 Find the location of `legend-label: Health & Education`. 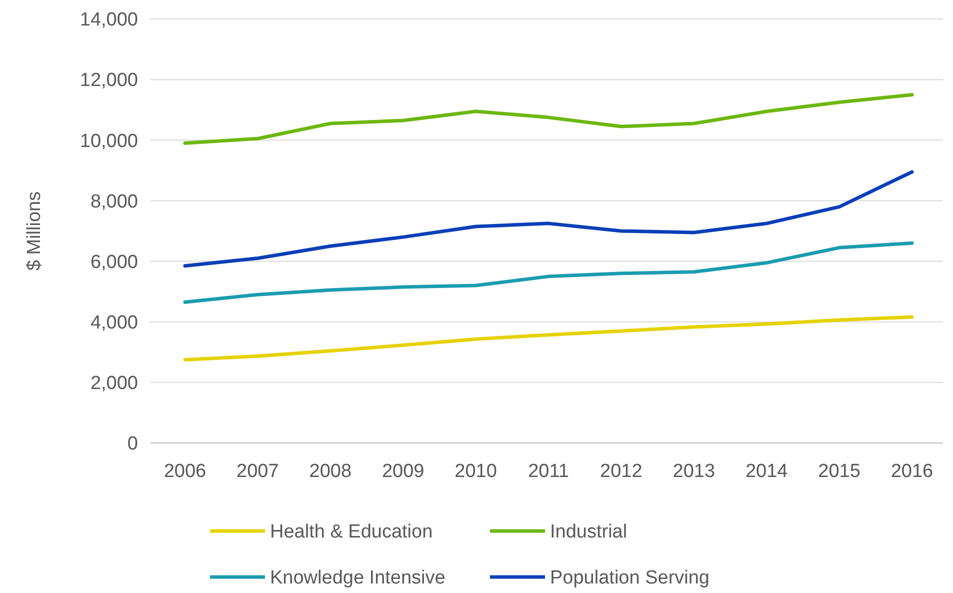

legend-label: Health & Education is located at coordinates (351, 532).